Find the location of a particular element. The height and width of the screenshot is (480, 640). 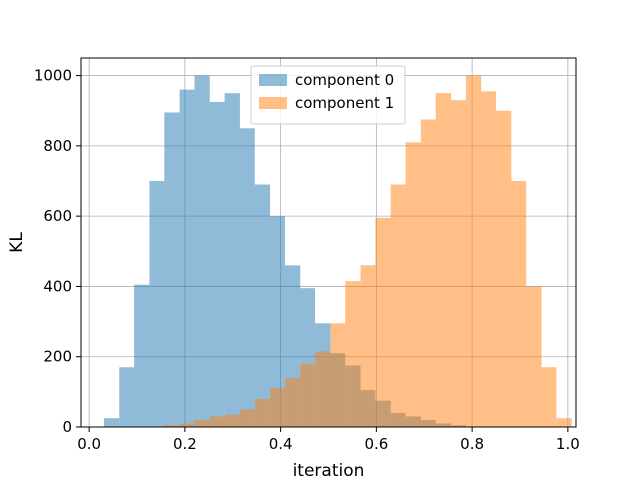

x-tick-label: 0.0 is located at coordinates (89, 444).